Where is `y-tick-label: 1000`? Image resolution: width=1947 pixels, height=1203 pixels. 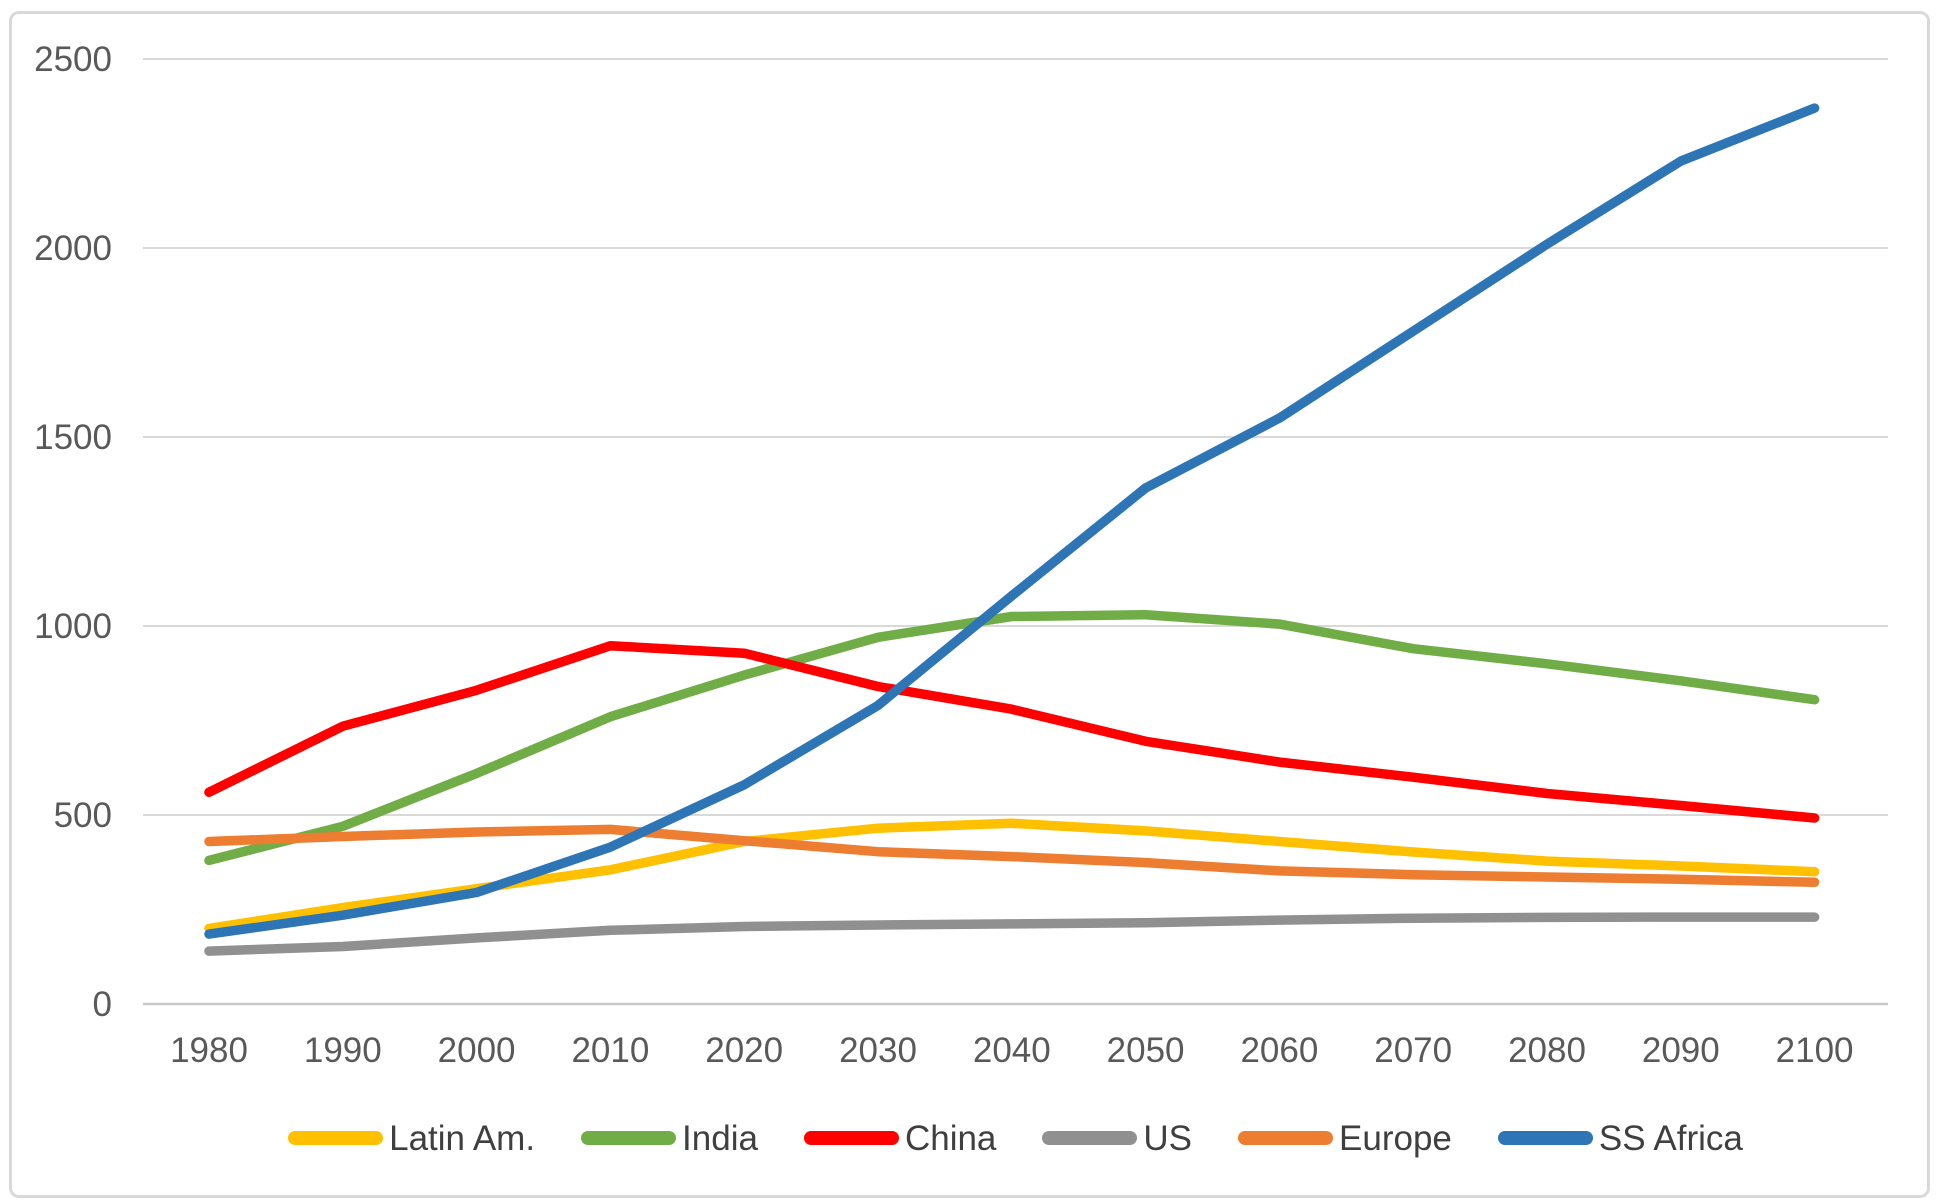 y-tick-label: 1000 is located at coordinates (73, 626).